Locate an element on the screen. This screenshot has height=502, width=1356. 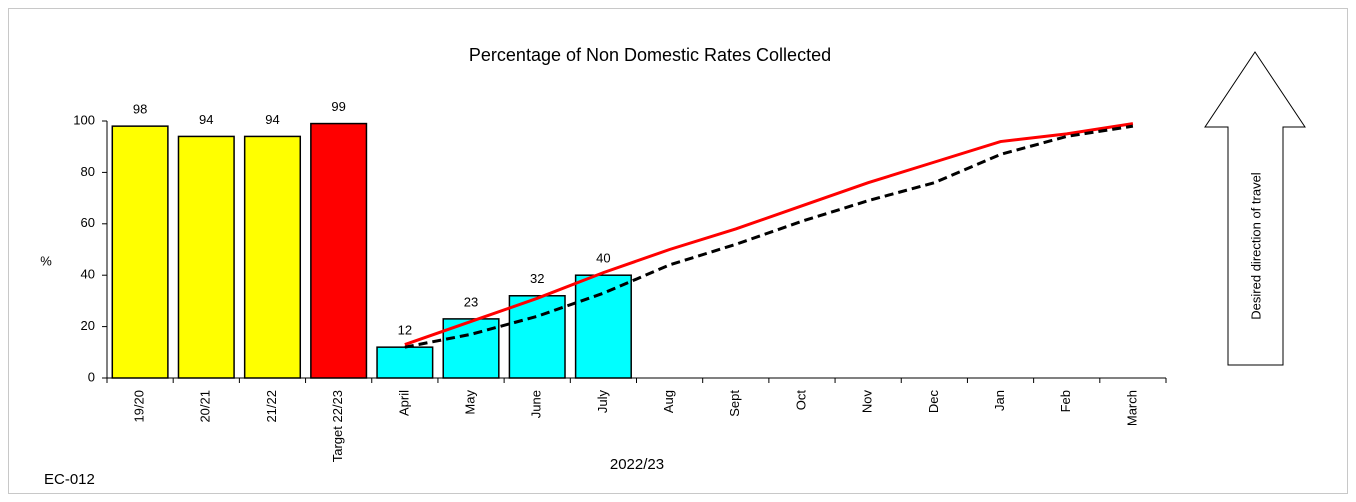
data-label: 40 is located at coordinates (603, 258).